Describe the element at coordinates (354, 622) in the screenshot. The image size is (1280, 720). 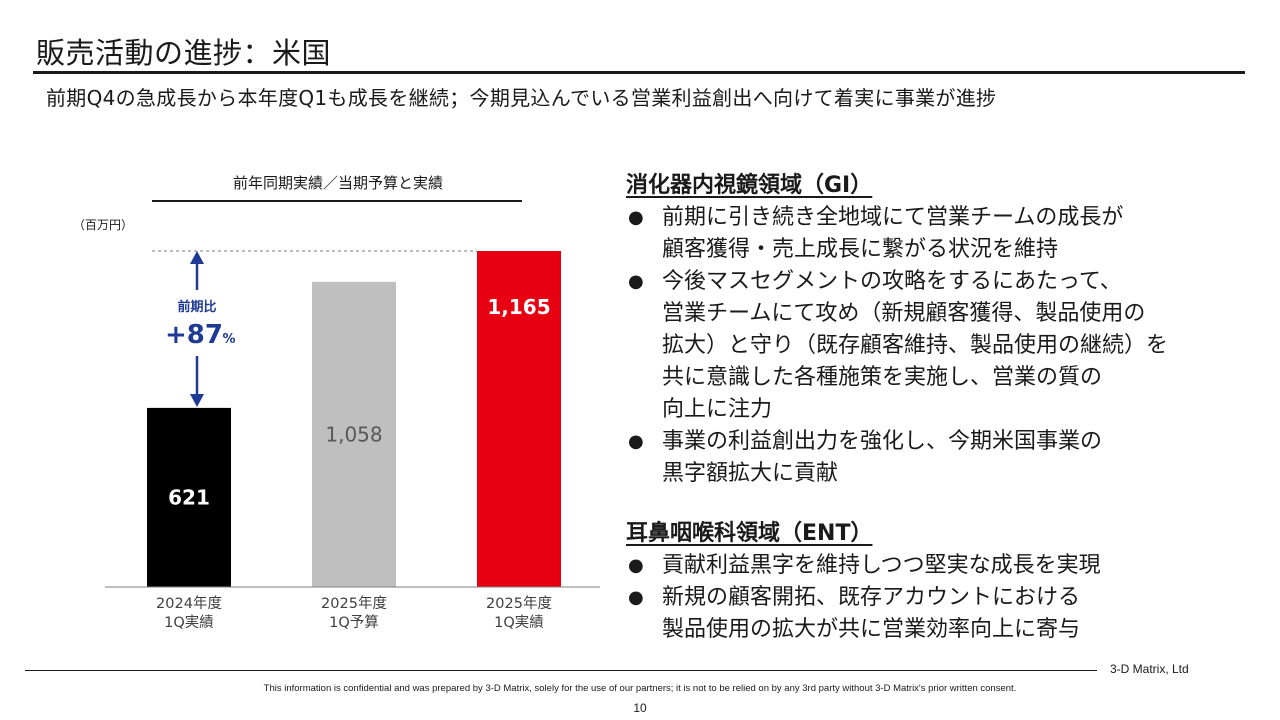
I see `category-label-2-line-2: 1Q予算` at that location.